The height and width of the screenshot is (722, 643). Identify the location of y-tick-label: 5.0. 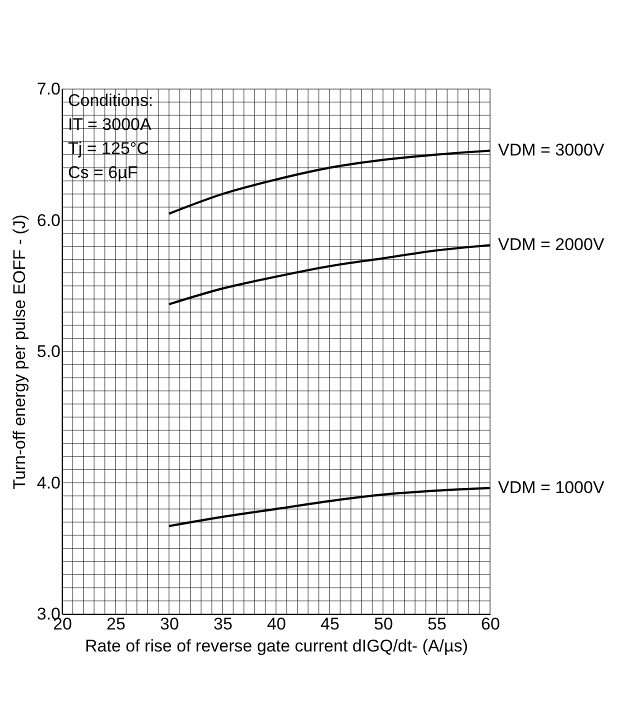
(48, 351).